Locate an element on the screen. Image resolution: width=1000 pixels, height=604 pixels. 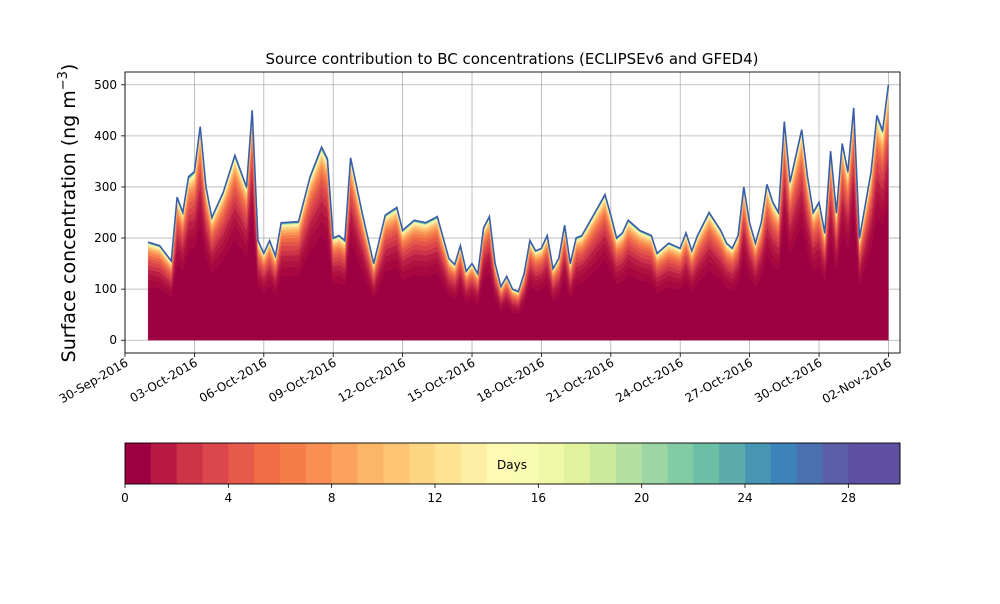
x-tick-label: 02-Nov-2016 is located at coordinates (857, 380).